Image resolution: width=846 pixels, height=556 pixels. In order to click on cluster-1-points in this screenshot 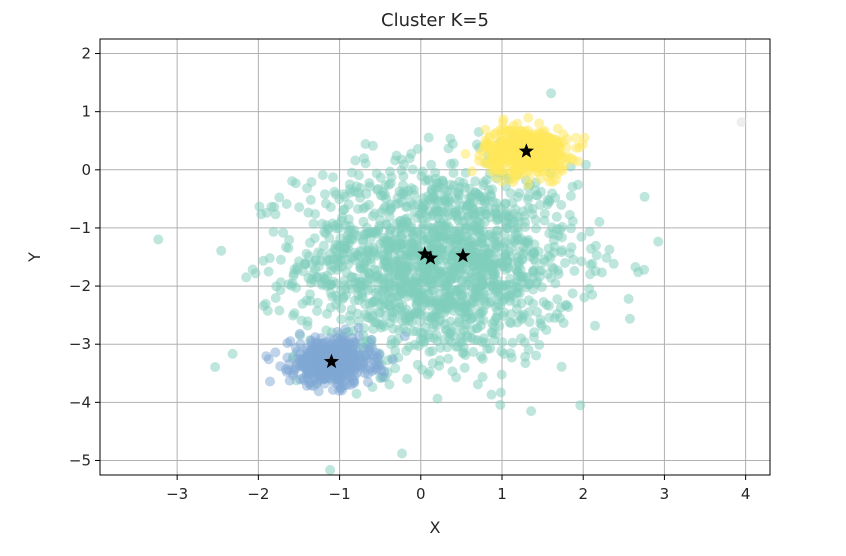, I will do `click(525, 151)`.